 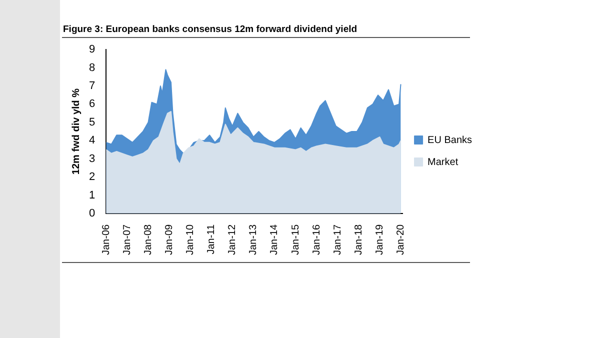 What do you see at coordinates (212, 239) in the screenshot?
I see `x-tick-label: Jan-11` at bounding box center [212, 239].